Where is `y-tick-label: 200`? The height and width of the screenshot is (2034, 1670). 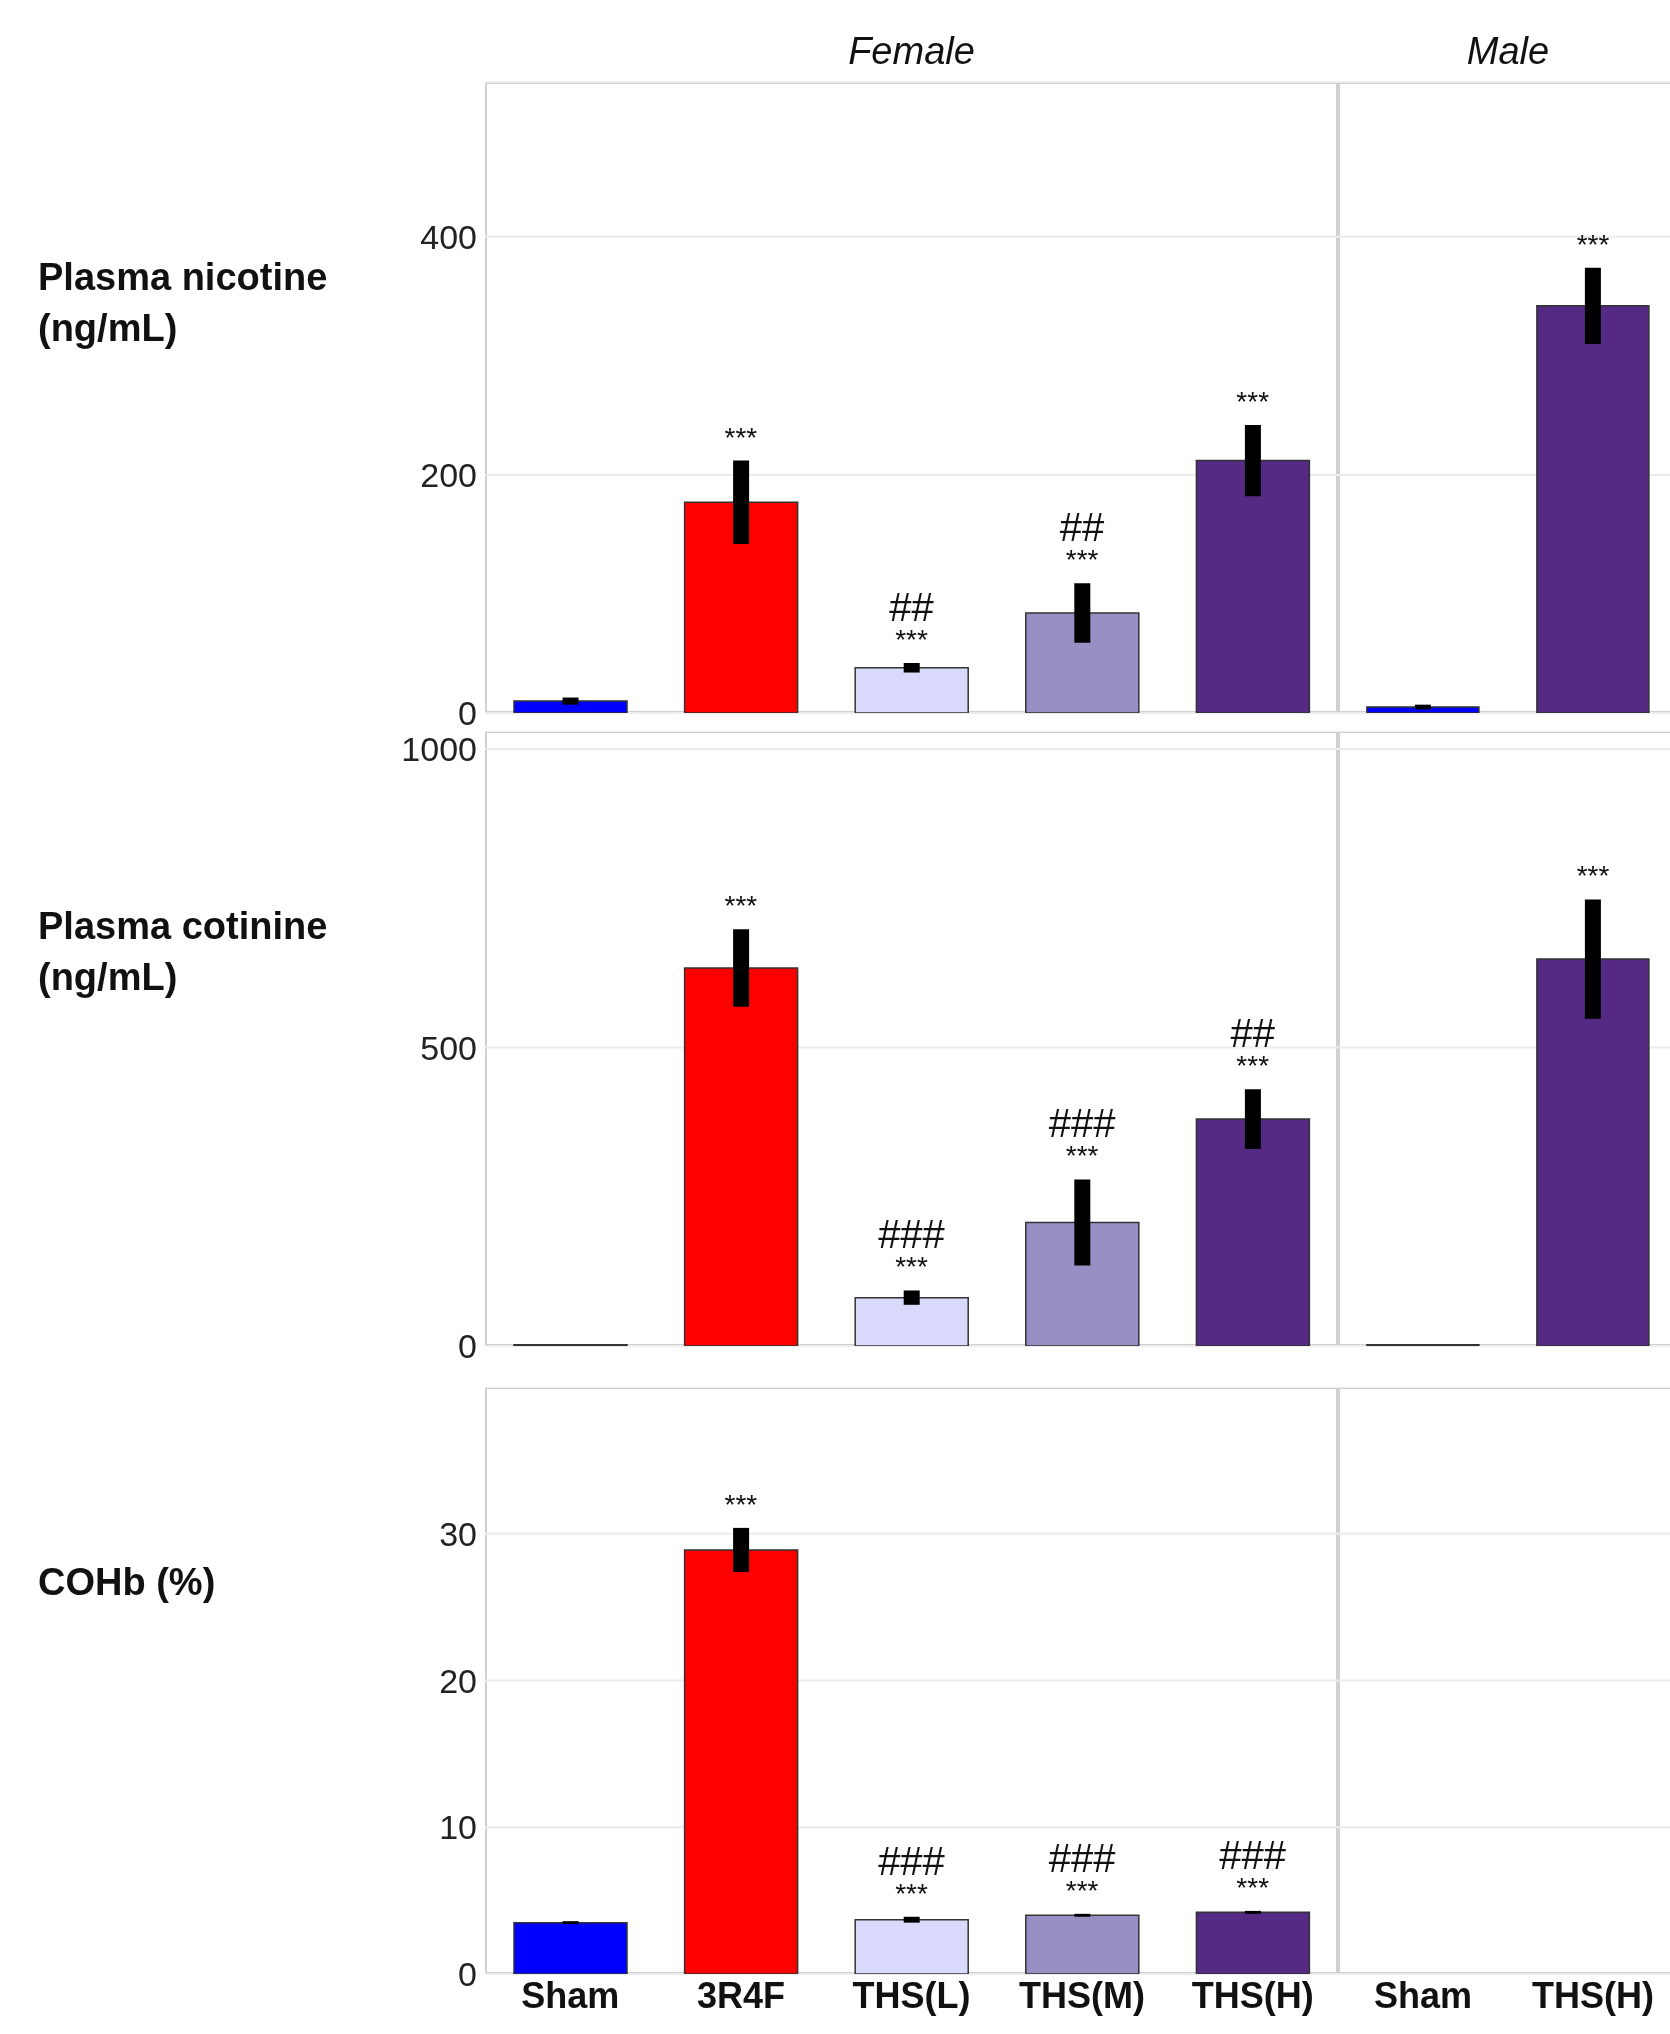
y-tick-label: 200 is located at coordinates (448, 474).